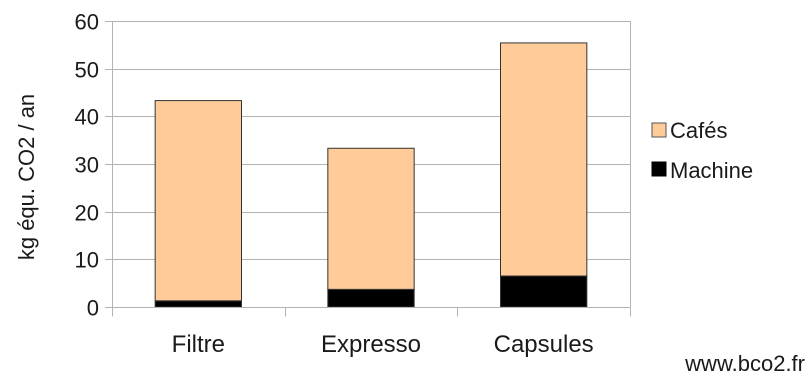 This screenshot has width=809, height=377. I want to click on legend-label-machine: Machine, so click(711, 170).